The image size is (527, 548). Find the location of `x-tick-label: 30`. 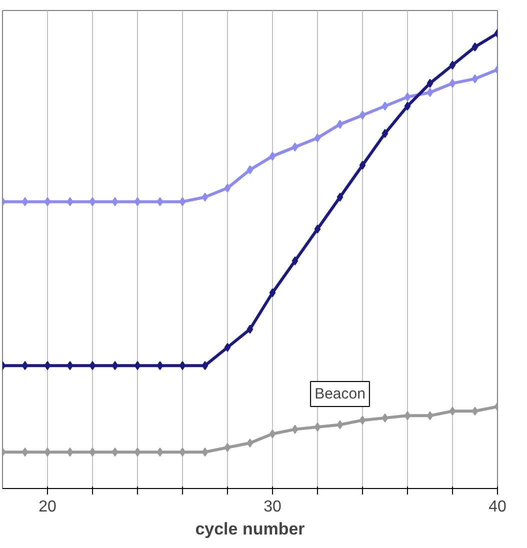

x-tick-label: 30 is located at coordinates (273, 507).